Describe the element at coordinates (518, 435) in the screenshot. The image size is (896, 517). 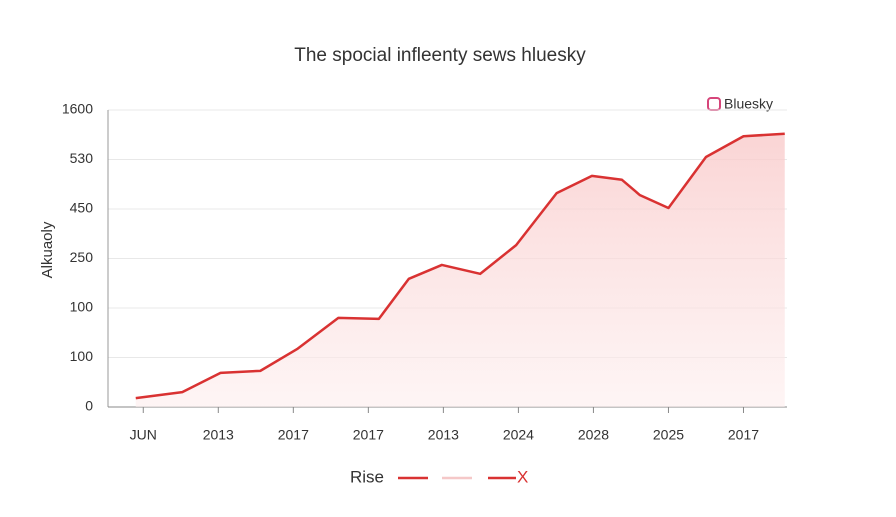
I see `x-tick-label: 2024` at that location.